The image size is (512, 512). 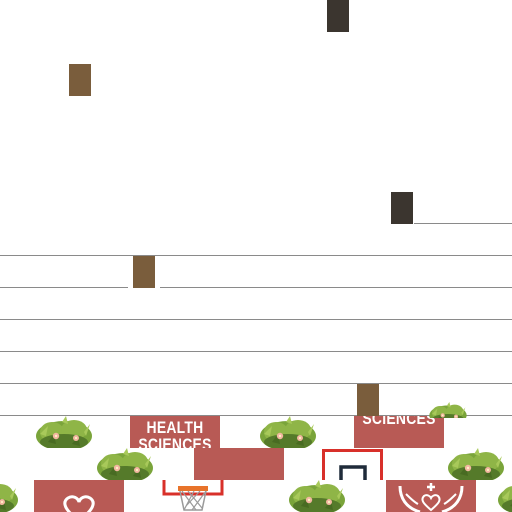 I want to click on heart-tile, so click(x=79, y=496).